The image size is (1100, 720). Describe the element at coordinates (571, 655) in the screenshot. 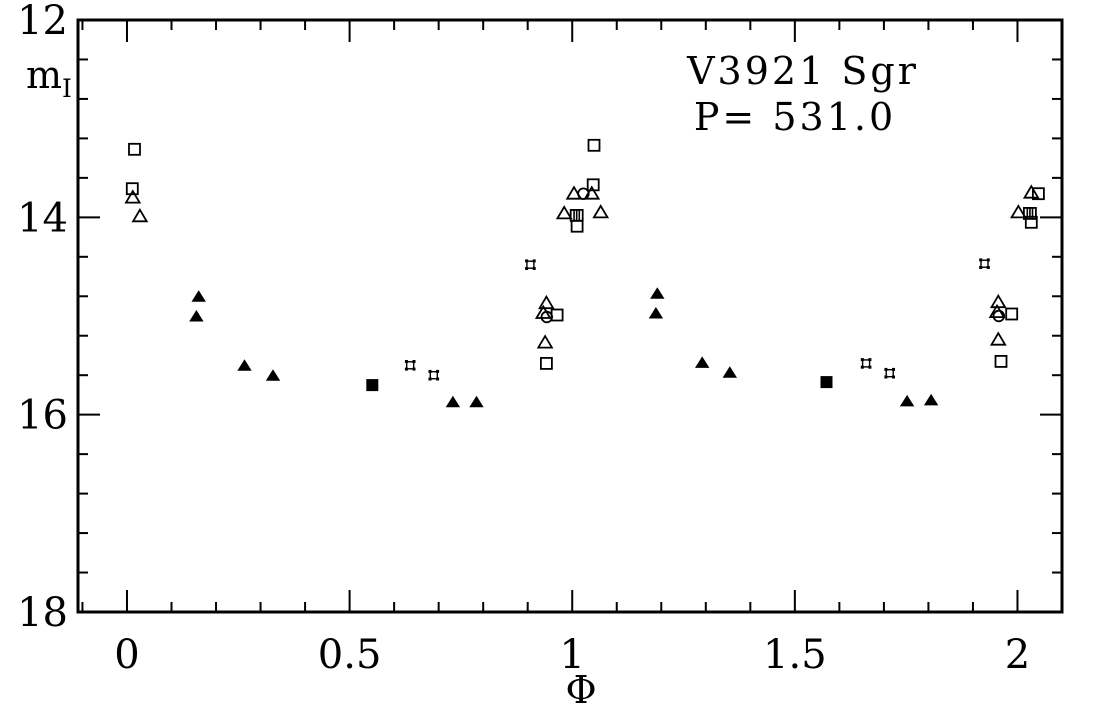

I see `x-tick-label: 1` at that location.